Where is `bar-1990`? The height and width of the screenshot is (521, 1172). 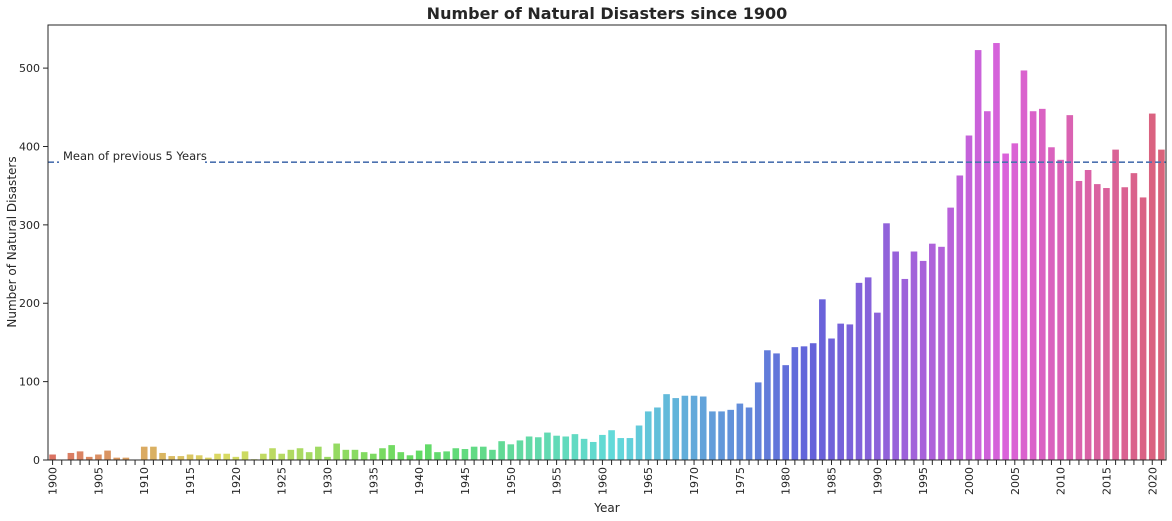
bar-1990 is located at coordinates (877, 386).